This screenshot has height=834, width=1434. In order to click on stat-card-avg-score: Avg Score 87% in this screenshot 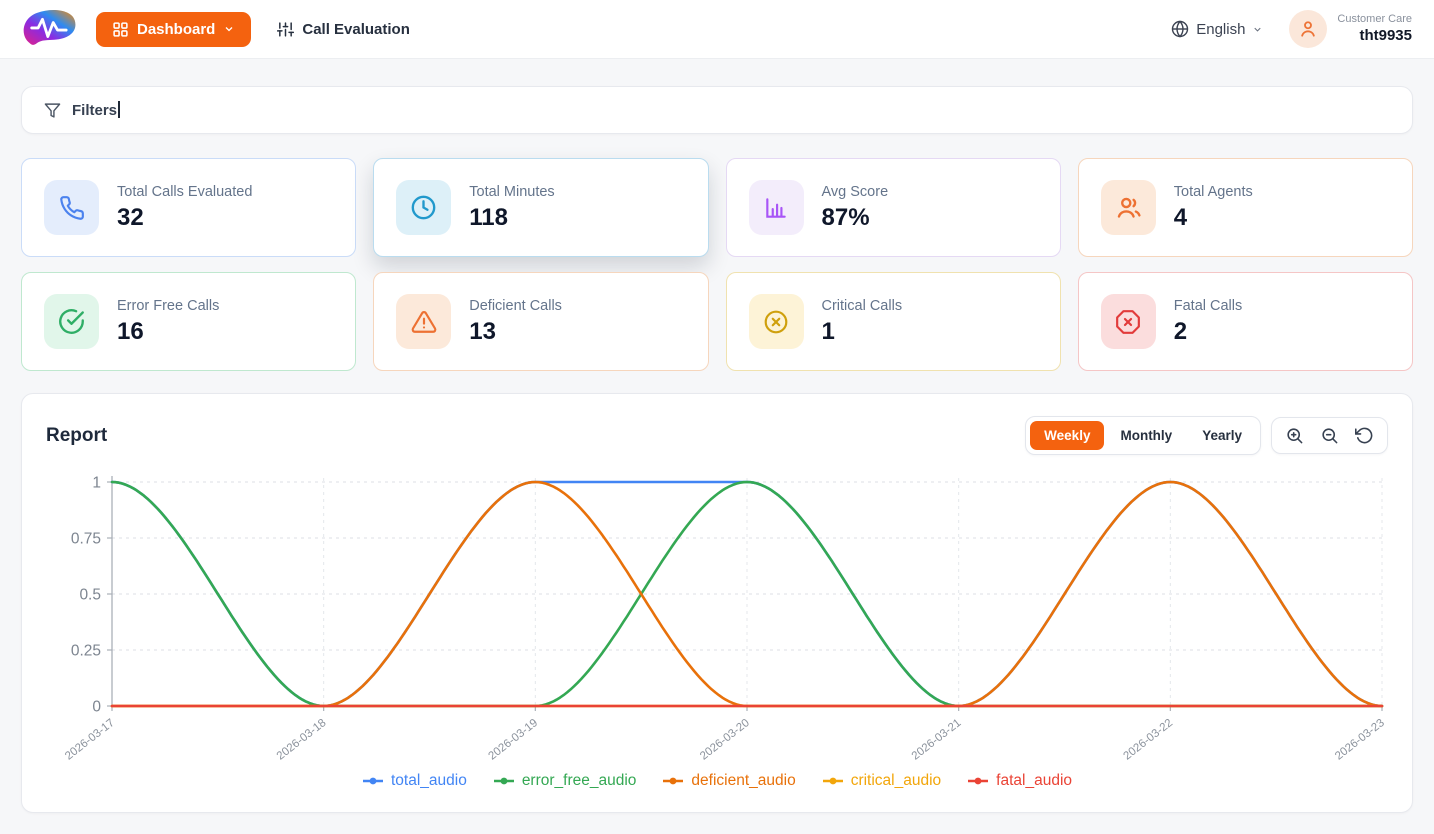, I will do `click(893, 207)`.